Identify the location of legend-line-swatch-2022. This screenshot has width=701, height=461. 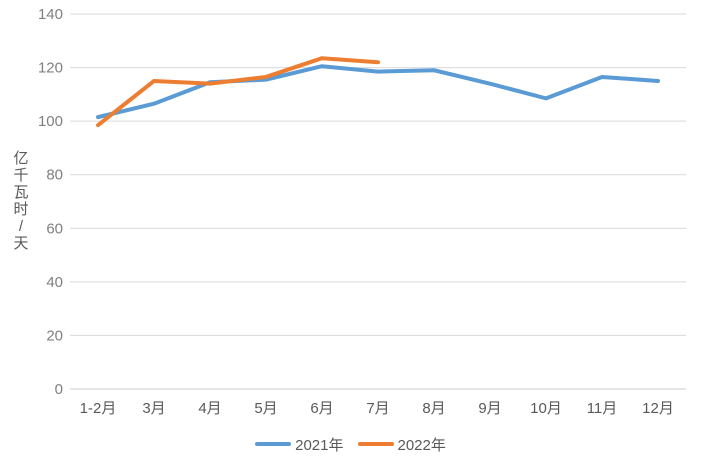
(375, 444).